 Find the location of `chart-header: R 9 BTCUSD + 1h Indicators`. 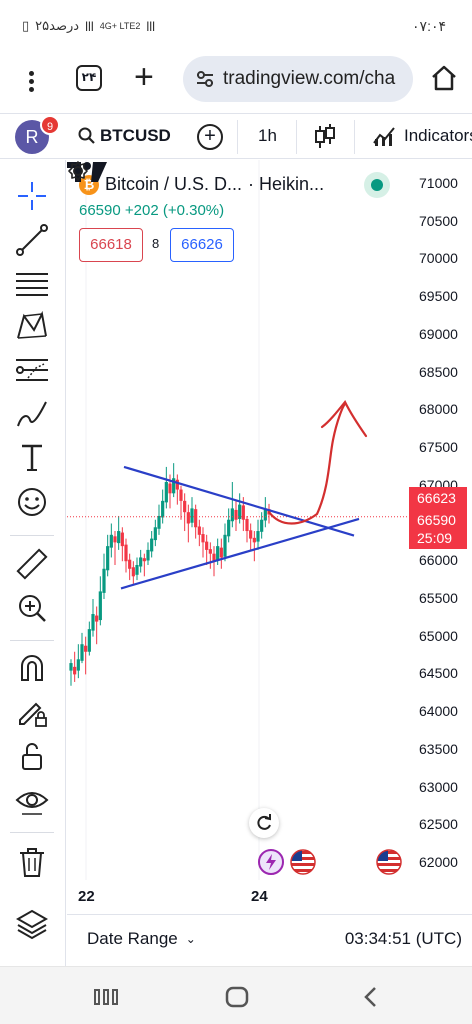

chart-header: R 9 BTCUSD + 1h Indicators is located at coordinates (236, 136).